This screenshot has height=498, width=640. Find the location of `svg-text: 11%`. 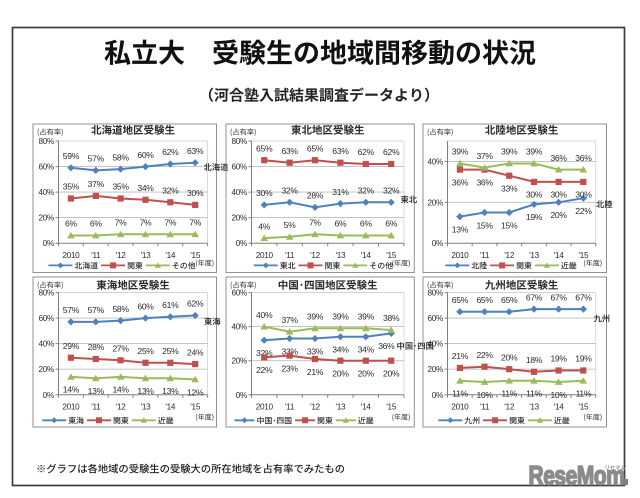

svg-text: 11% is located at coordinates (534, 394).